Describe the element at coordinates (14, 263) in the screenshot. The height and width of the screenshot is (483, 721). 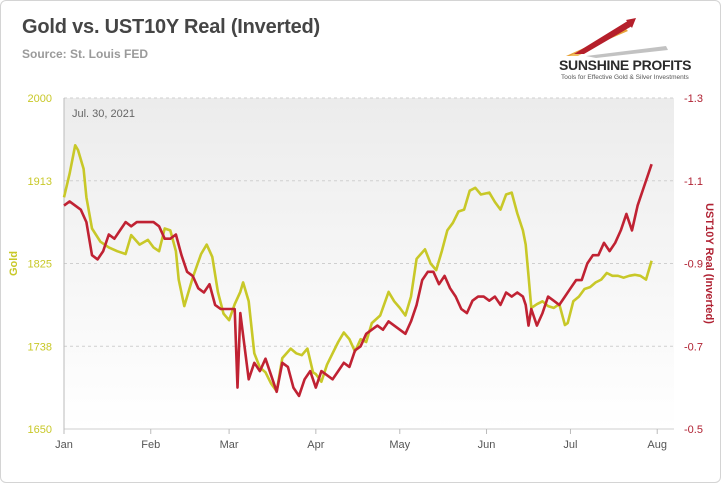
I see `left-axis-label: Gold` at that location.